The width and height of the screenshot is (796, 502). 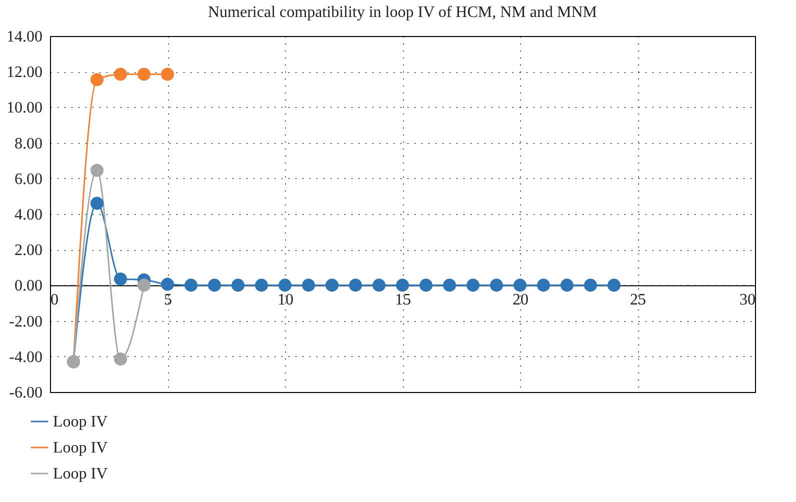 What do you see at coordinates (28, 286) in the screenshot?
I see `y-tick-label: 0.00` at bounding box center [28, 286].